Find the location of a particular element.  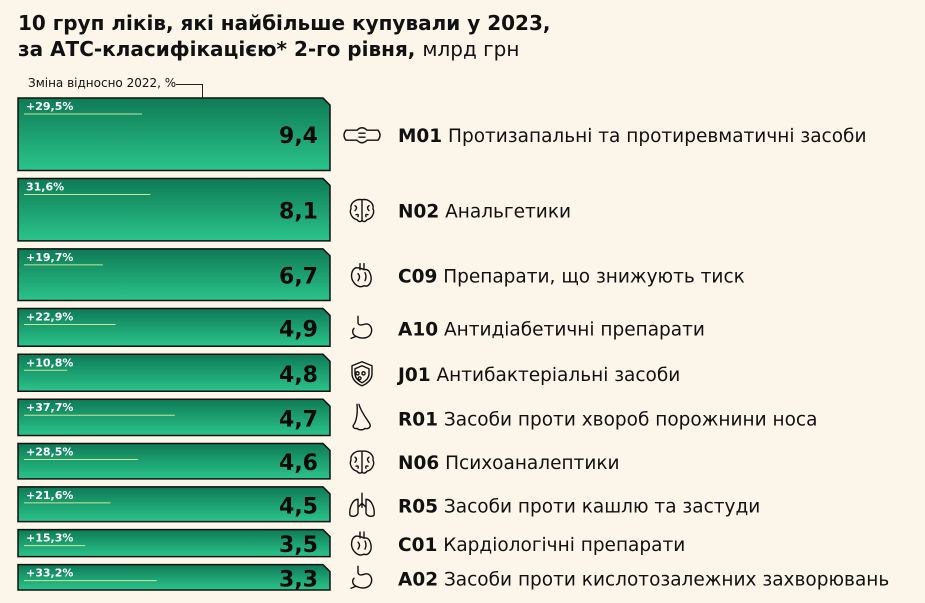

category-label-c01: C01 Кардіологічні препарати is located at coordinates (541, 545).